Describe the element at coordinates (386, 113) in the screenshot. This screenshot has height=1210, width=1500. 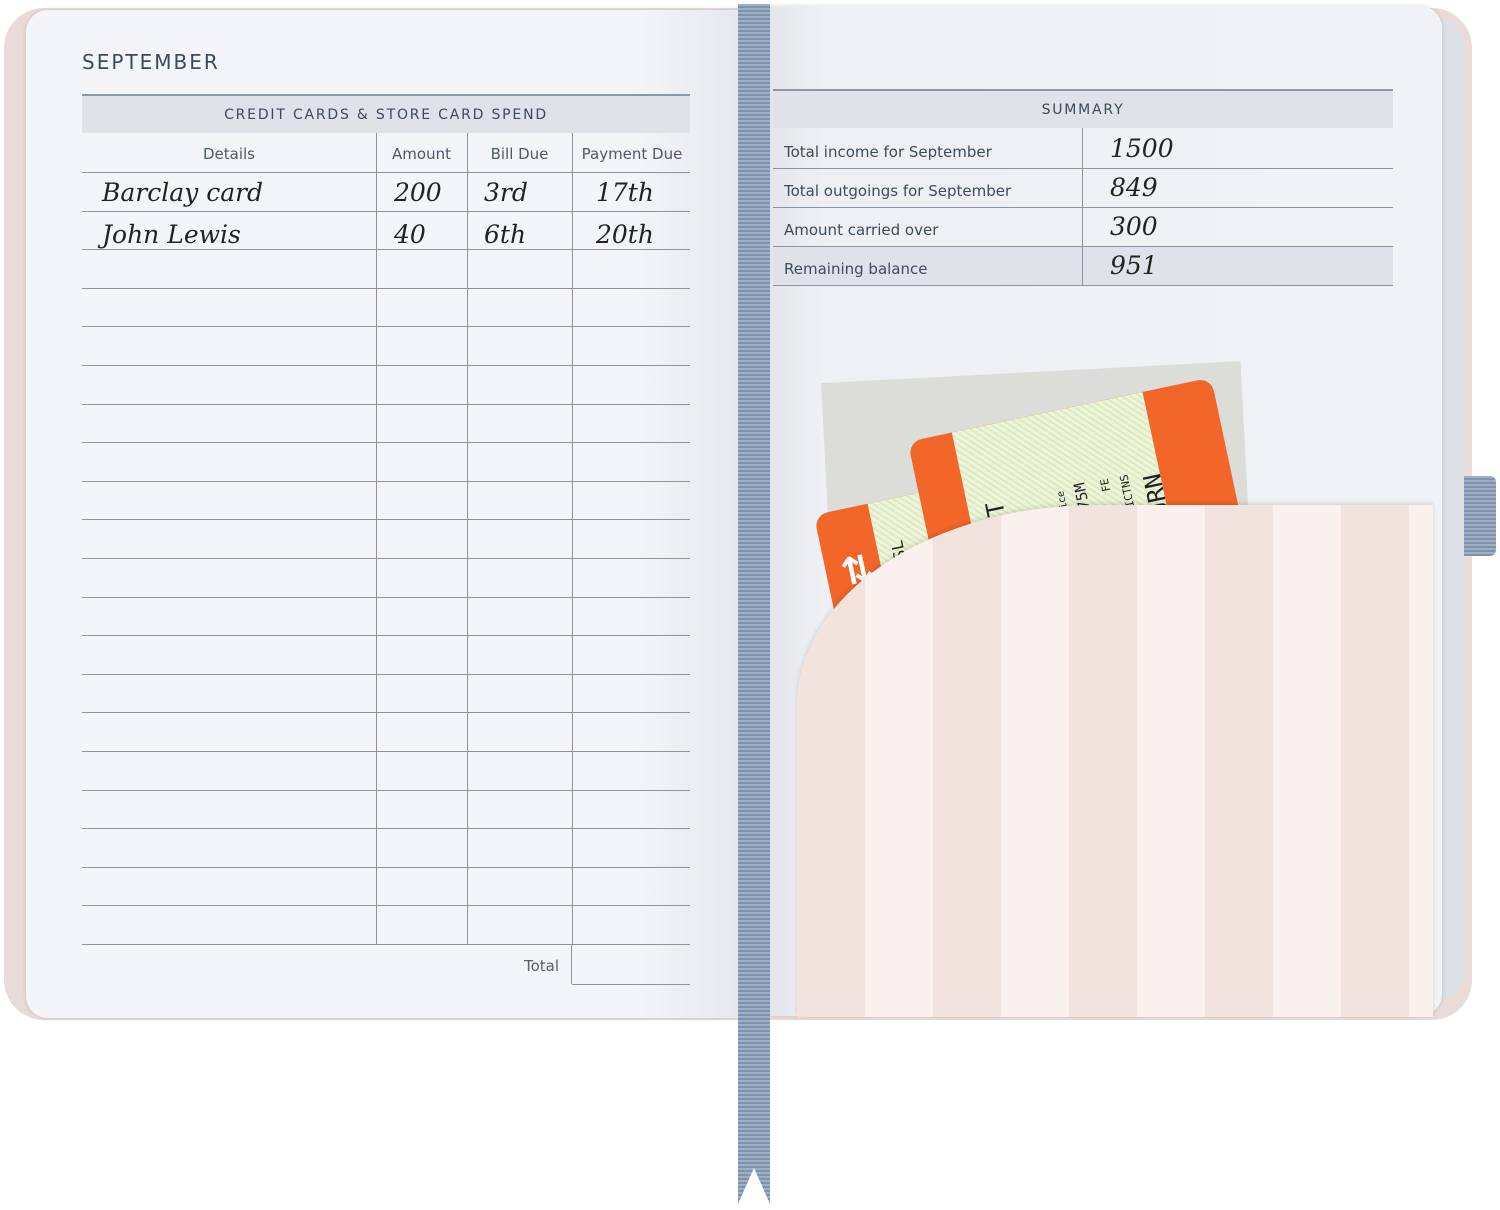
I see `credit-cards-header: CREDIT CARDS & STORE CARD SPEND` at that location.